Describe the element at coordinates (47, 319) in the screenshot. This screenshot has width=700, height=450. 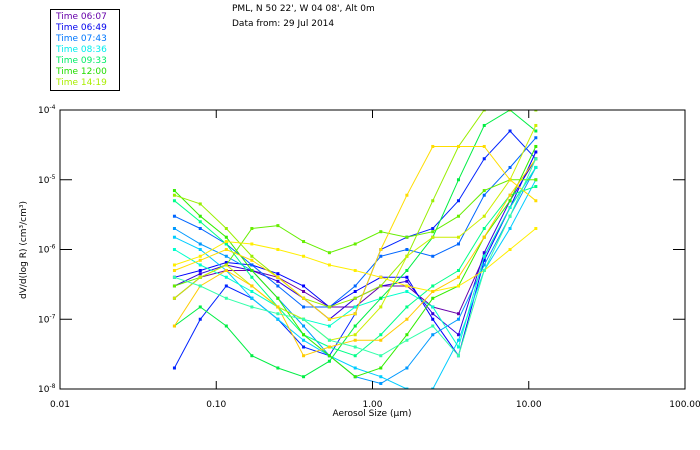
I see `y-tick-label: 10⁻⁷` at that location.